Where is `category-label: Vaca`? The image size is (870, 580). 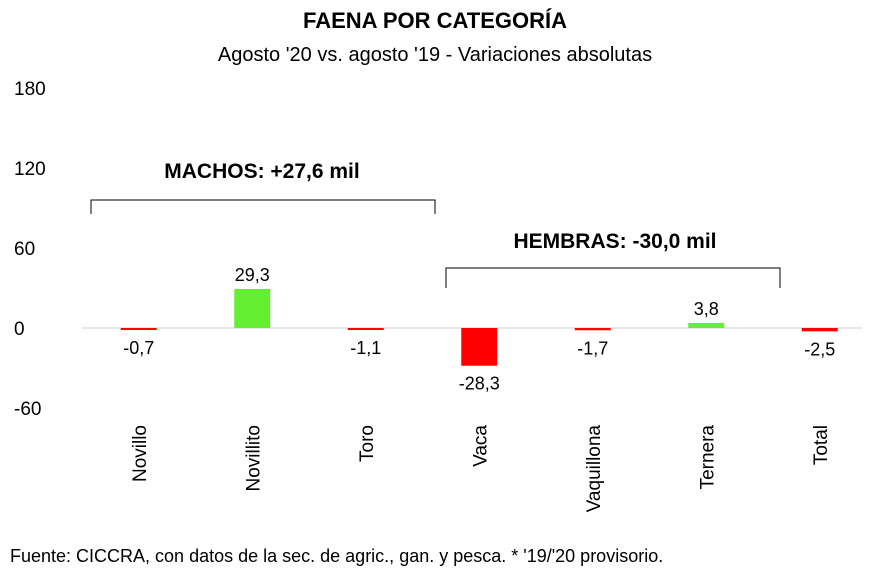
category-label: Vaca is located at coordinates (480, 446).